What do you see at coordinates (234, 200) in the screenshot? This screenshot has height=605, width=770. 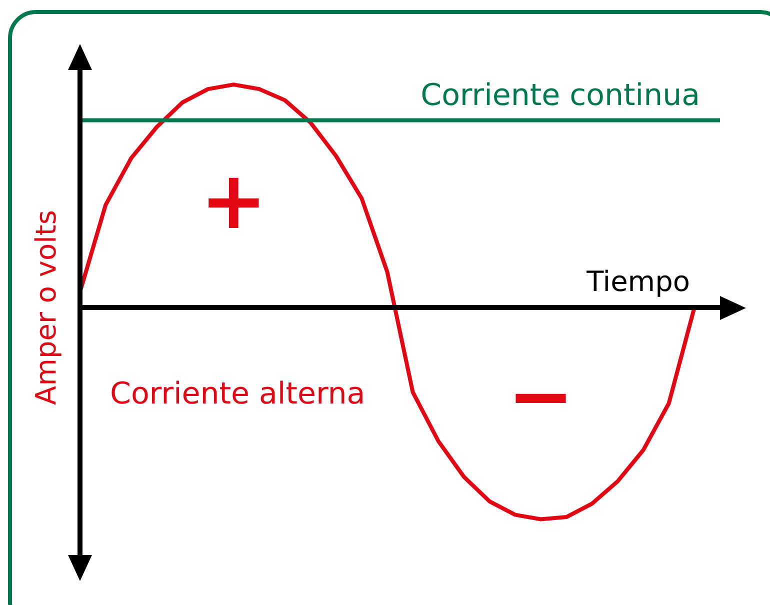 I see `annotation: +` at bounding box center [234, 200].